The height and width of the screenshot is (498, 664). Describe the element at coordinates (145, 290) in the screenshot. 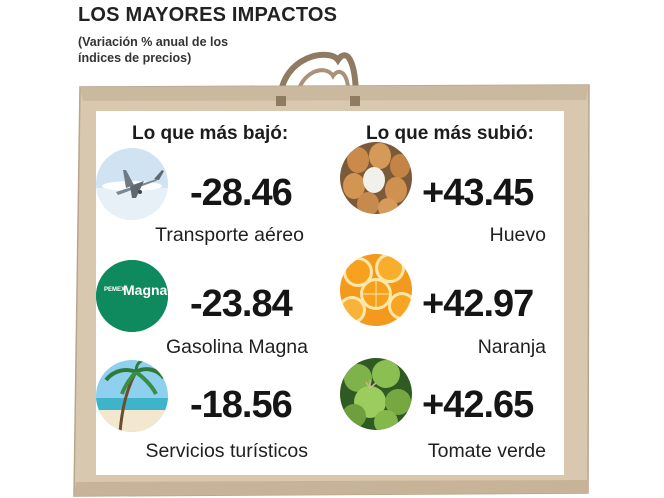

I see `magna-product-text: Magna` at that location.